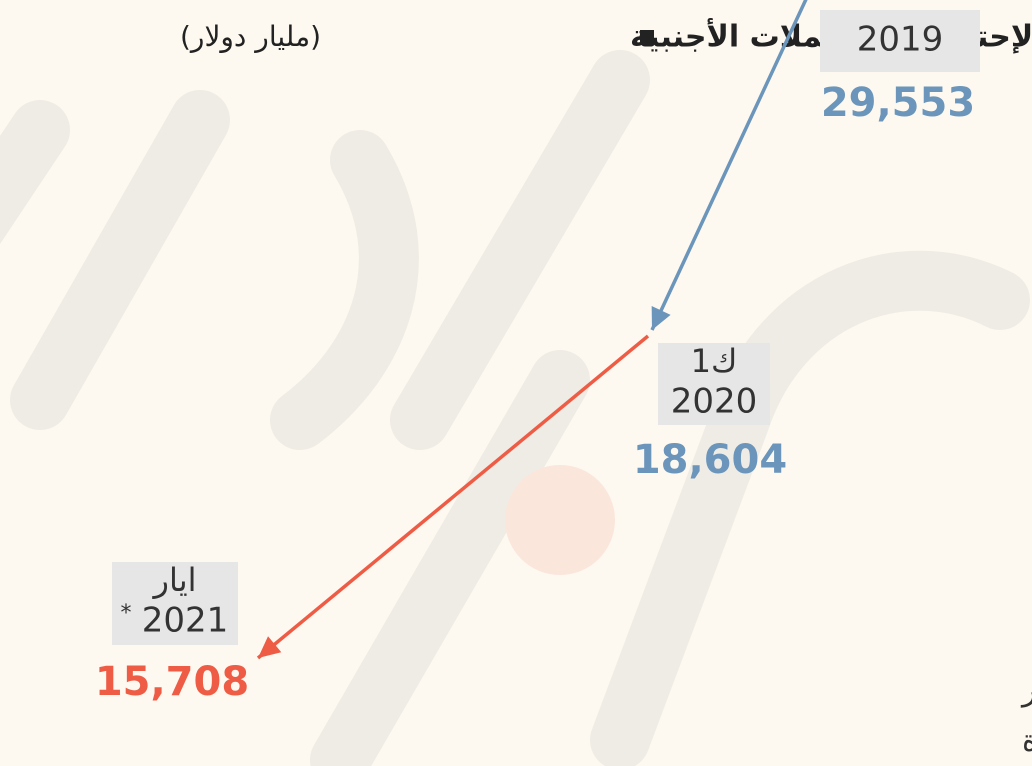  Describe the element at coordinates (185, 621) in the screenshot. I see `year-label: 2021` at that location.